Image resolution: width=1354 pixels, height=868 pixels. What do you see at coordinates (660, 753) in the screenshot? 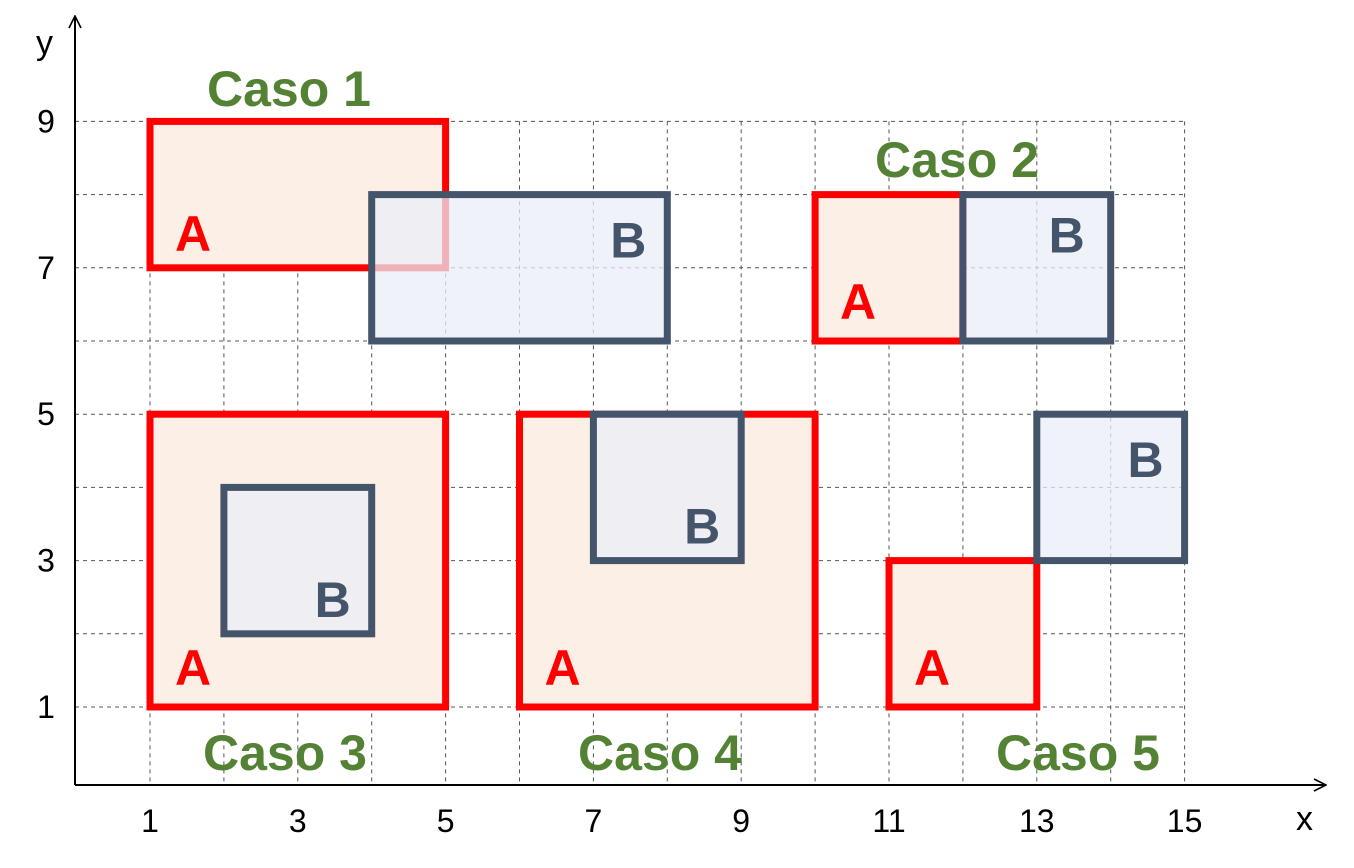
I see `case-4-label: Caso 4` at bounding box center [660, 753].